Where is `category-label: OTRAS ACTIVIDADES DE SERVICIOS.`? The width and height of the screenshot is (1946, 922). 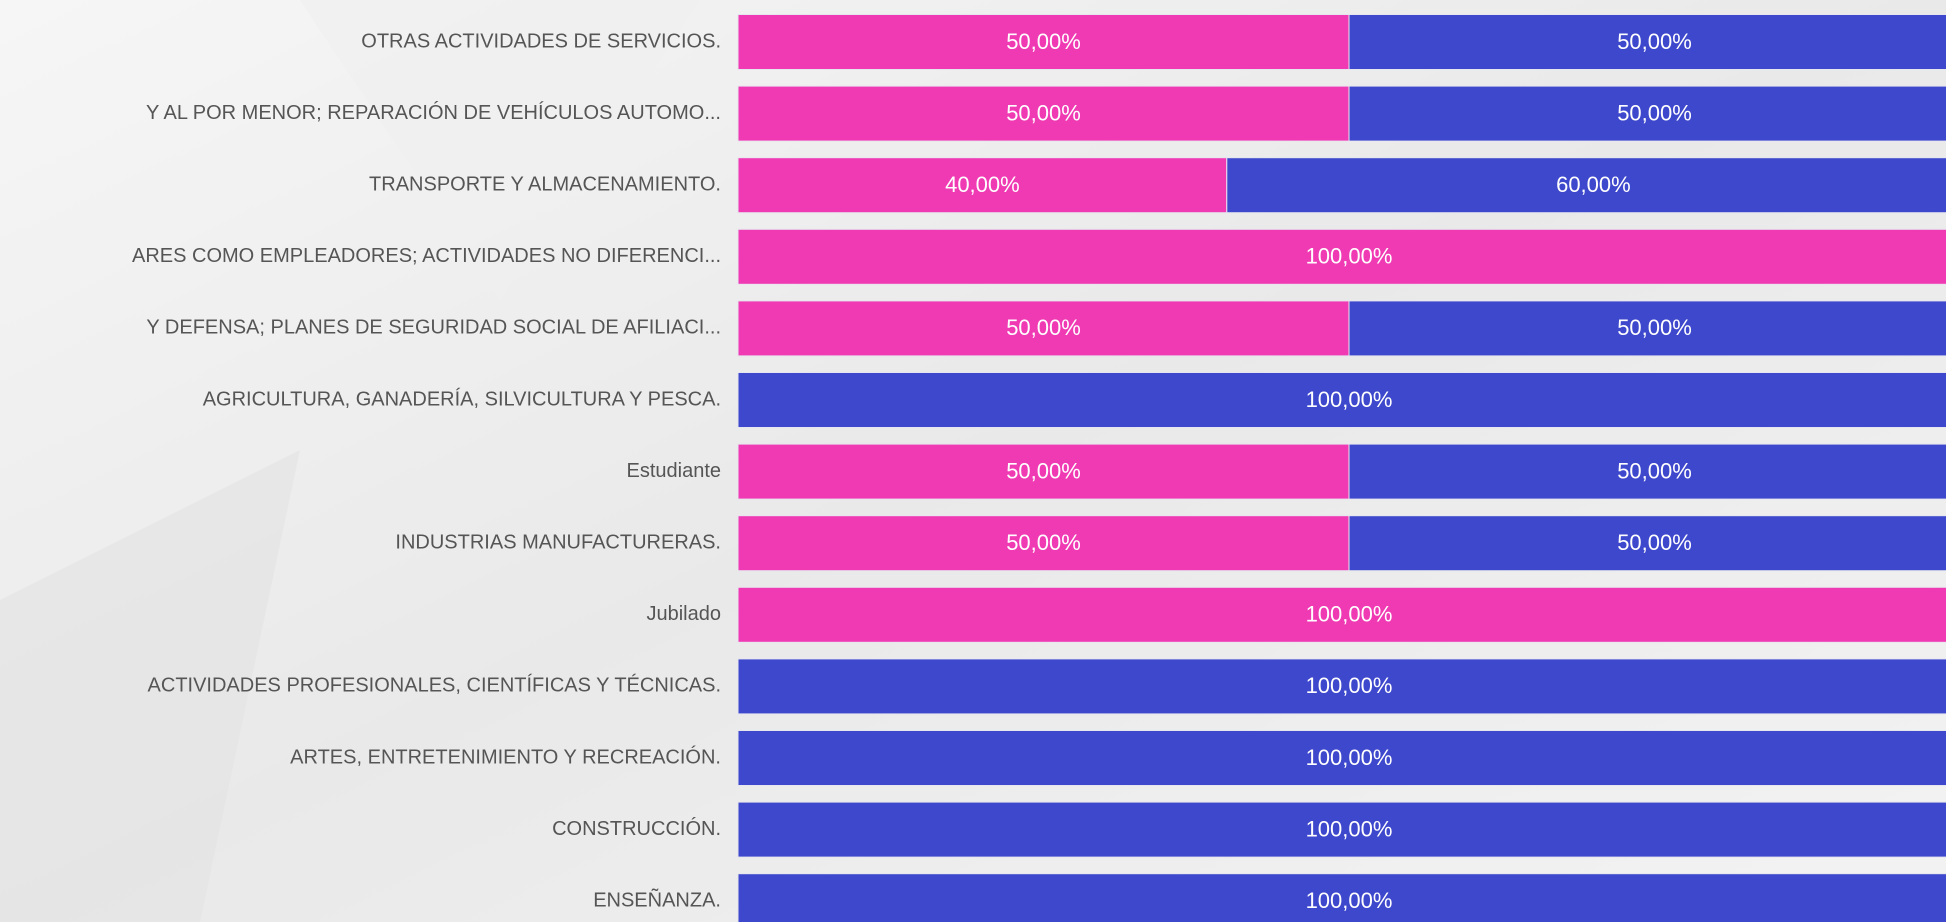
category-label: OTRAS ACTIVIDADES DE SERVICIOS. is located at coordinates (541, 41).